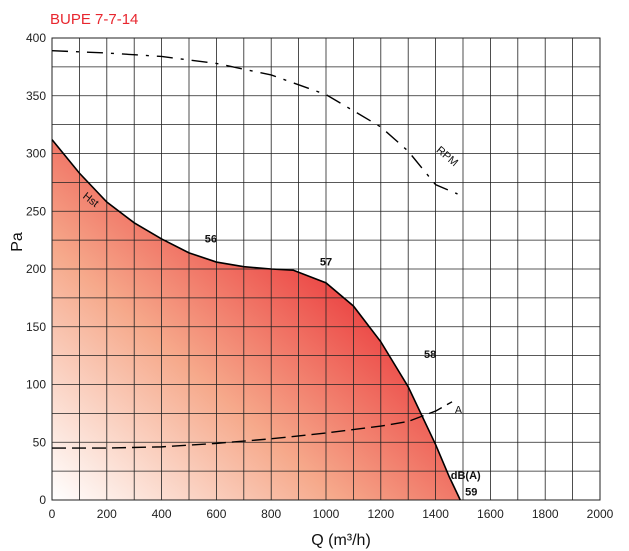  I want to click on annotation-label: 56, so click(211, 239).